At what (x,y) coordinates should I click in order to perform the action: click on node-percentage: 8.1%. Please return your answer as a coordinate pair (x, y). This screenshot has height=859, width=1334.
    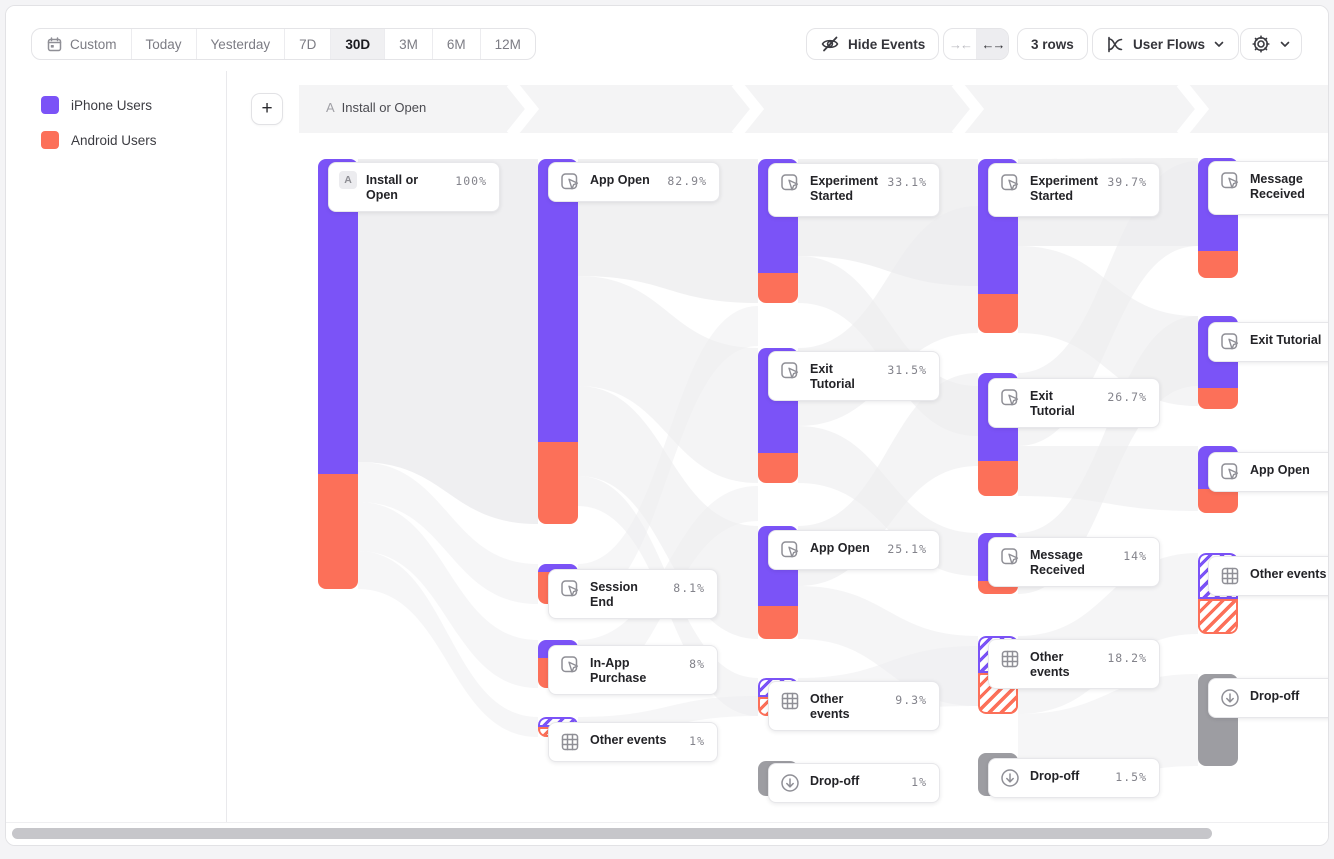
    Looking at the image, I should click on (689, 588).